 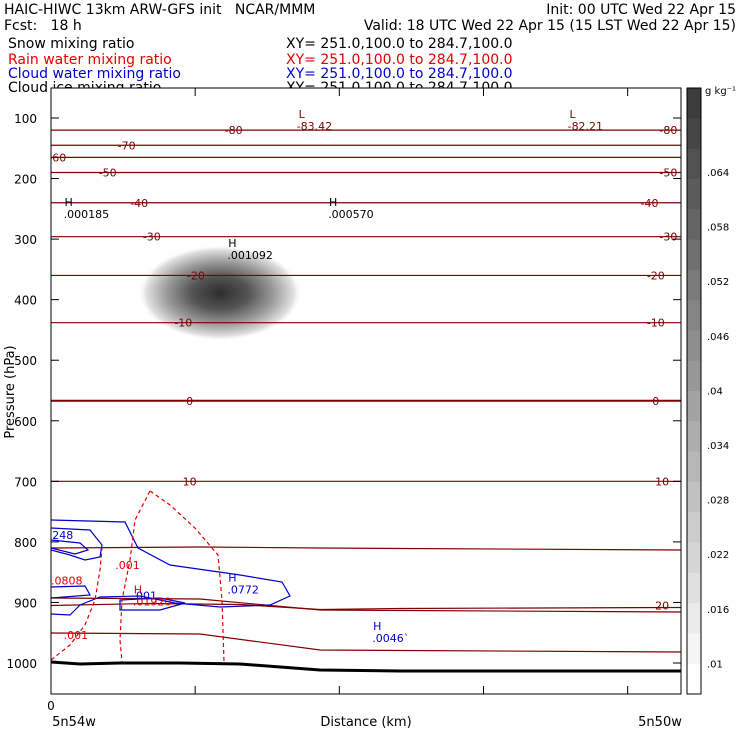 I want to click on header-forecast-hour: Fcst: 18 h, so click(x=43, y=26).